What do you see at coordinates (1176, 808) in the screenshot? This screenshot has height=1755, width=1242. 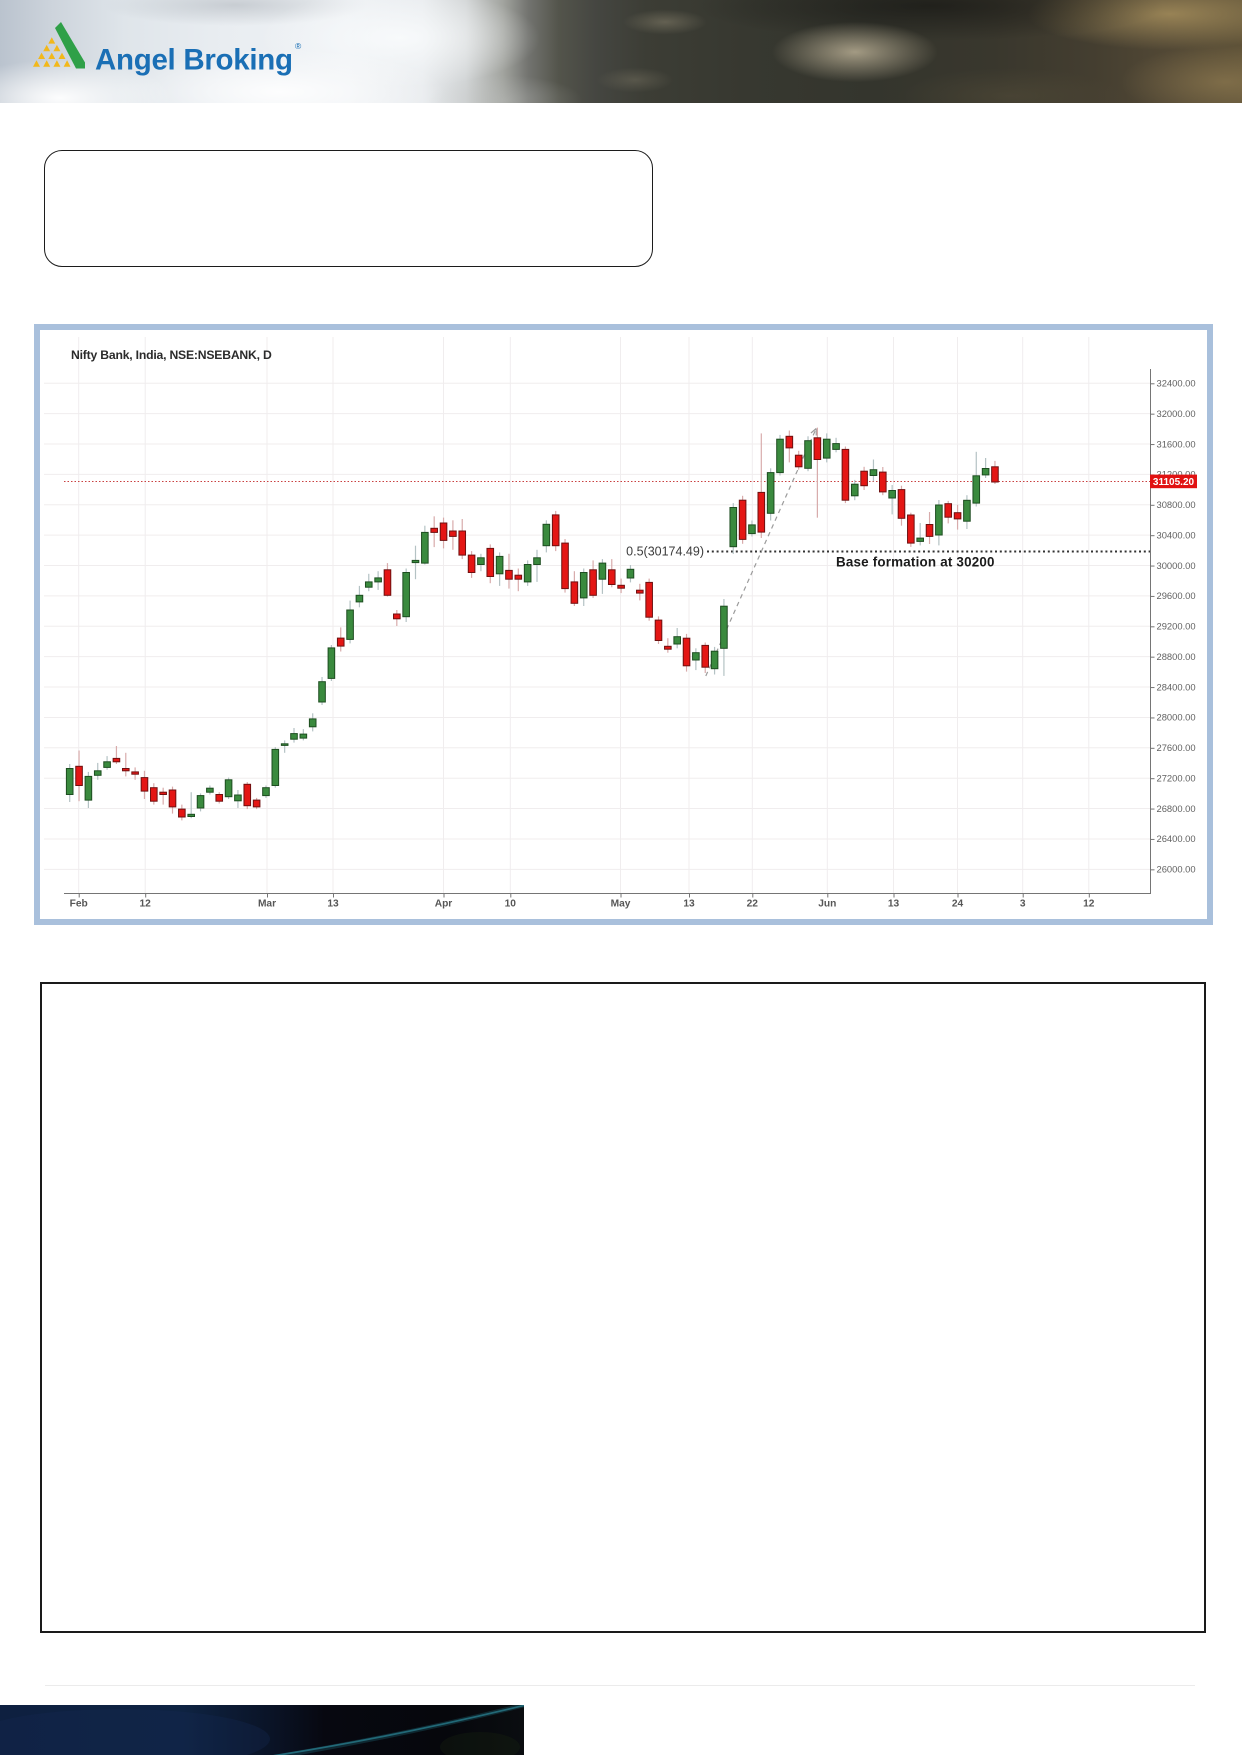 I see `svg-text: 26800.00` at bounding box center [1176, 808].